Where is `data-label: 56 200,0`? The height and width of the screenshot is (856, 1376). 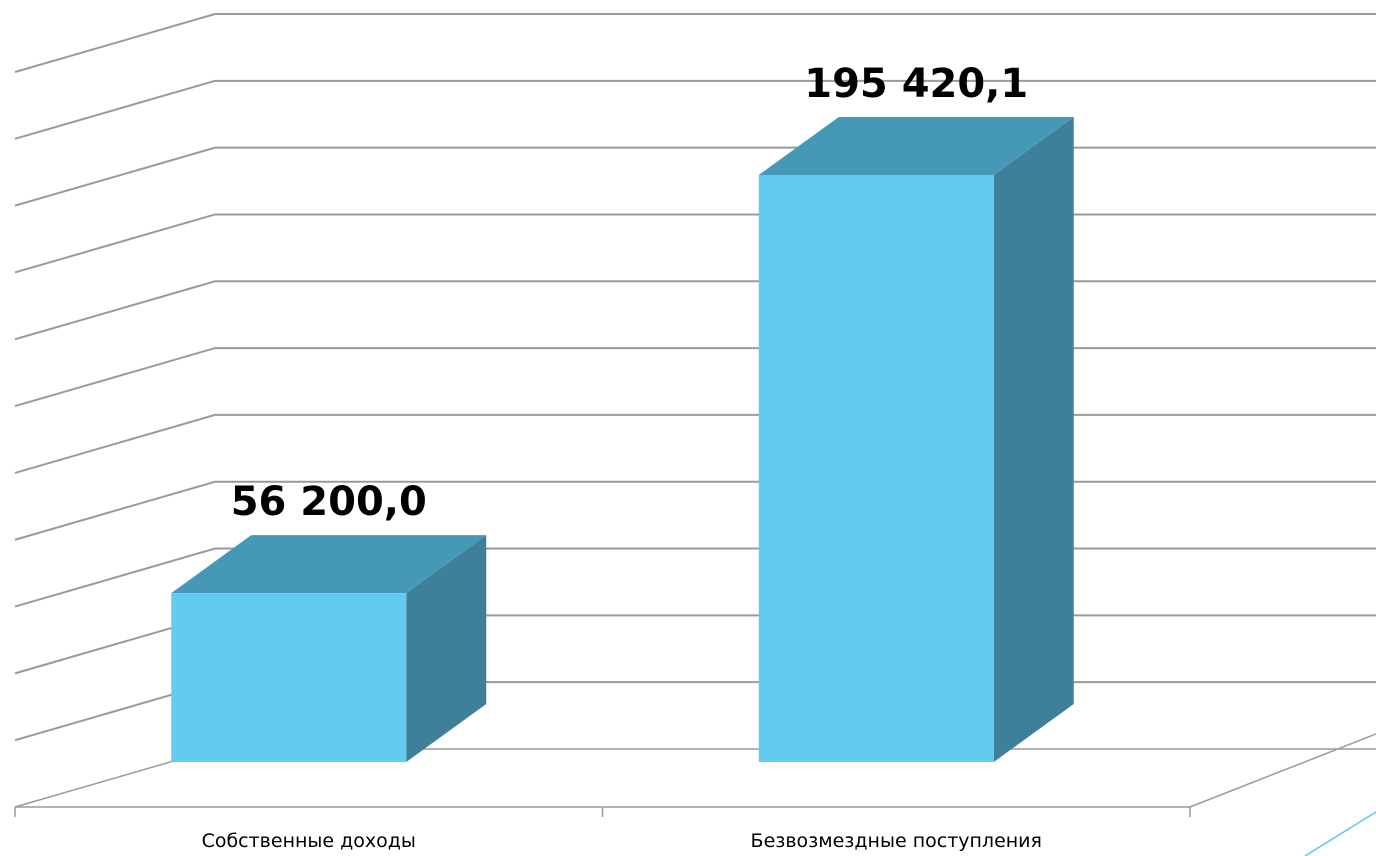 data-label: 56 200,0 is located at coordinates (329, 502).